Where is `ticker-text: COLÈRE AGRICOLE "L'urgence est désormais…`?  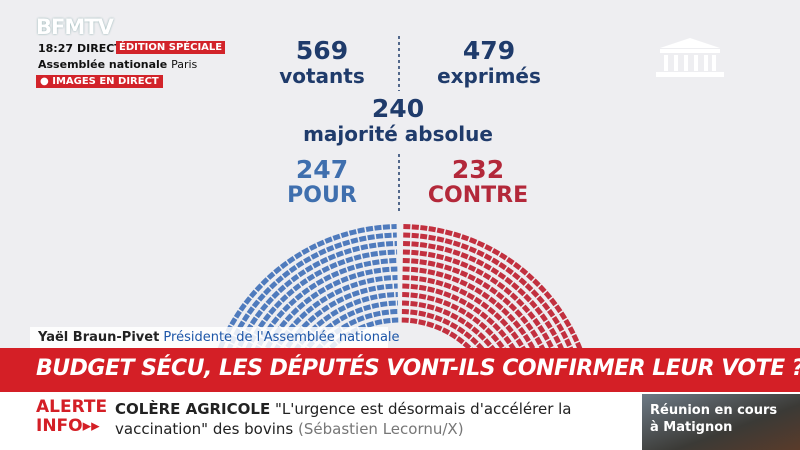
ticker-text: COLÈRE AGRICOLE "L'urgence est désormais… is located at coordinates (343, 419).